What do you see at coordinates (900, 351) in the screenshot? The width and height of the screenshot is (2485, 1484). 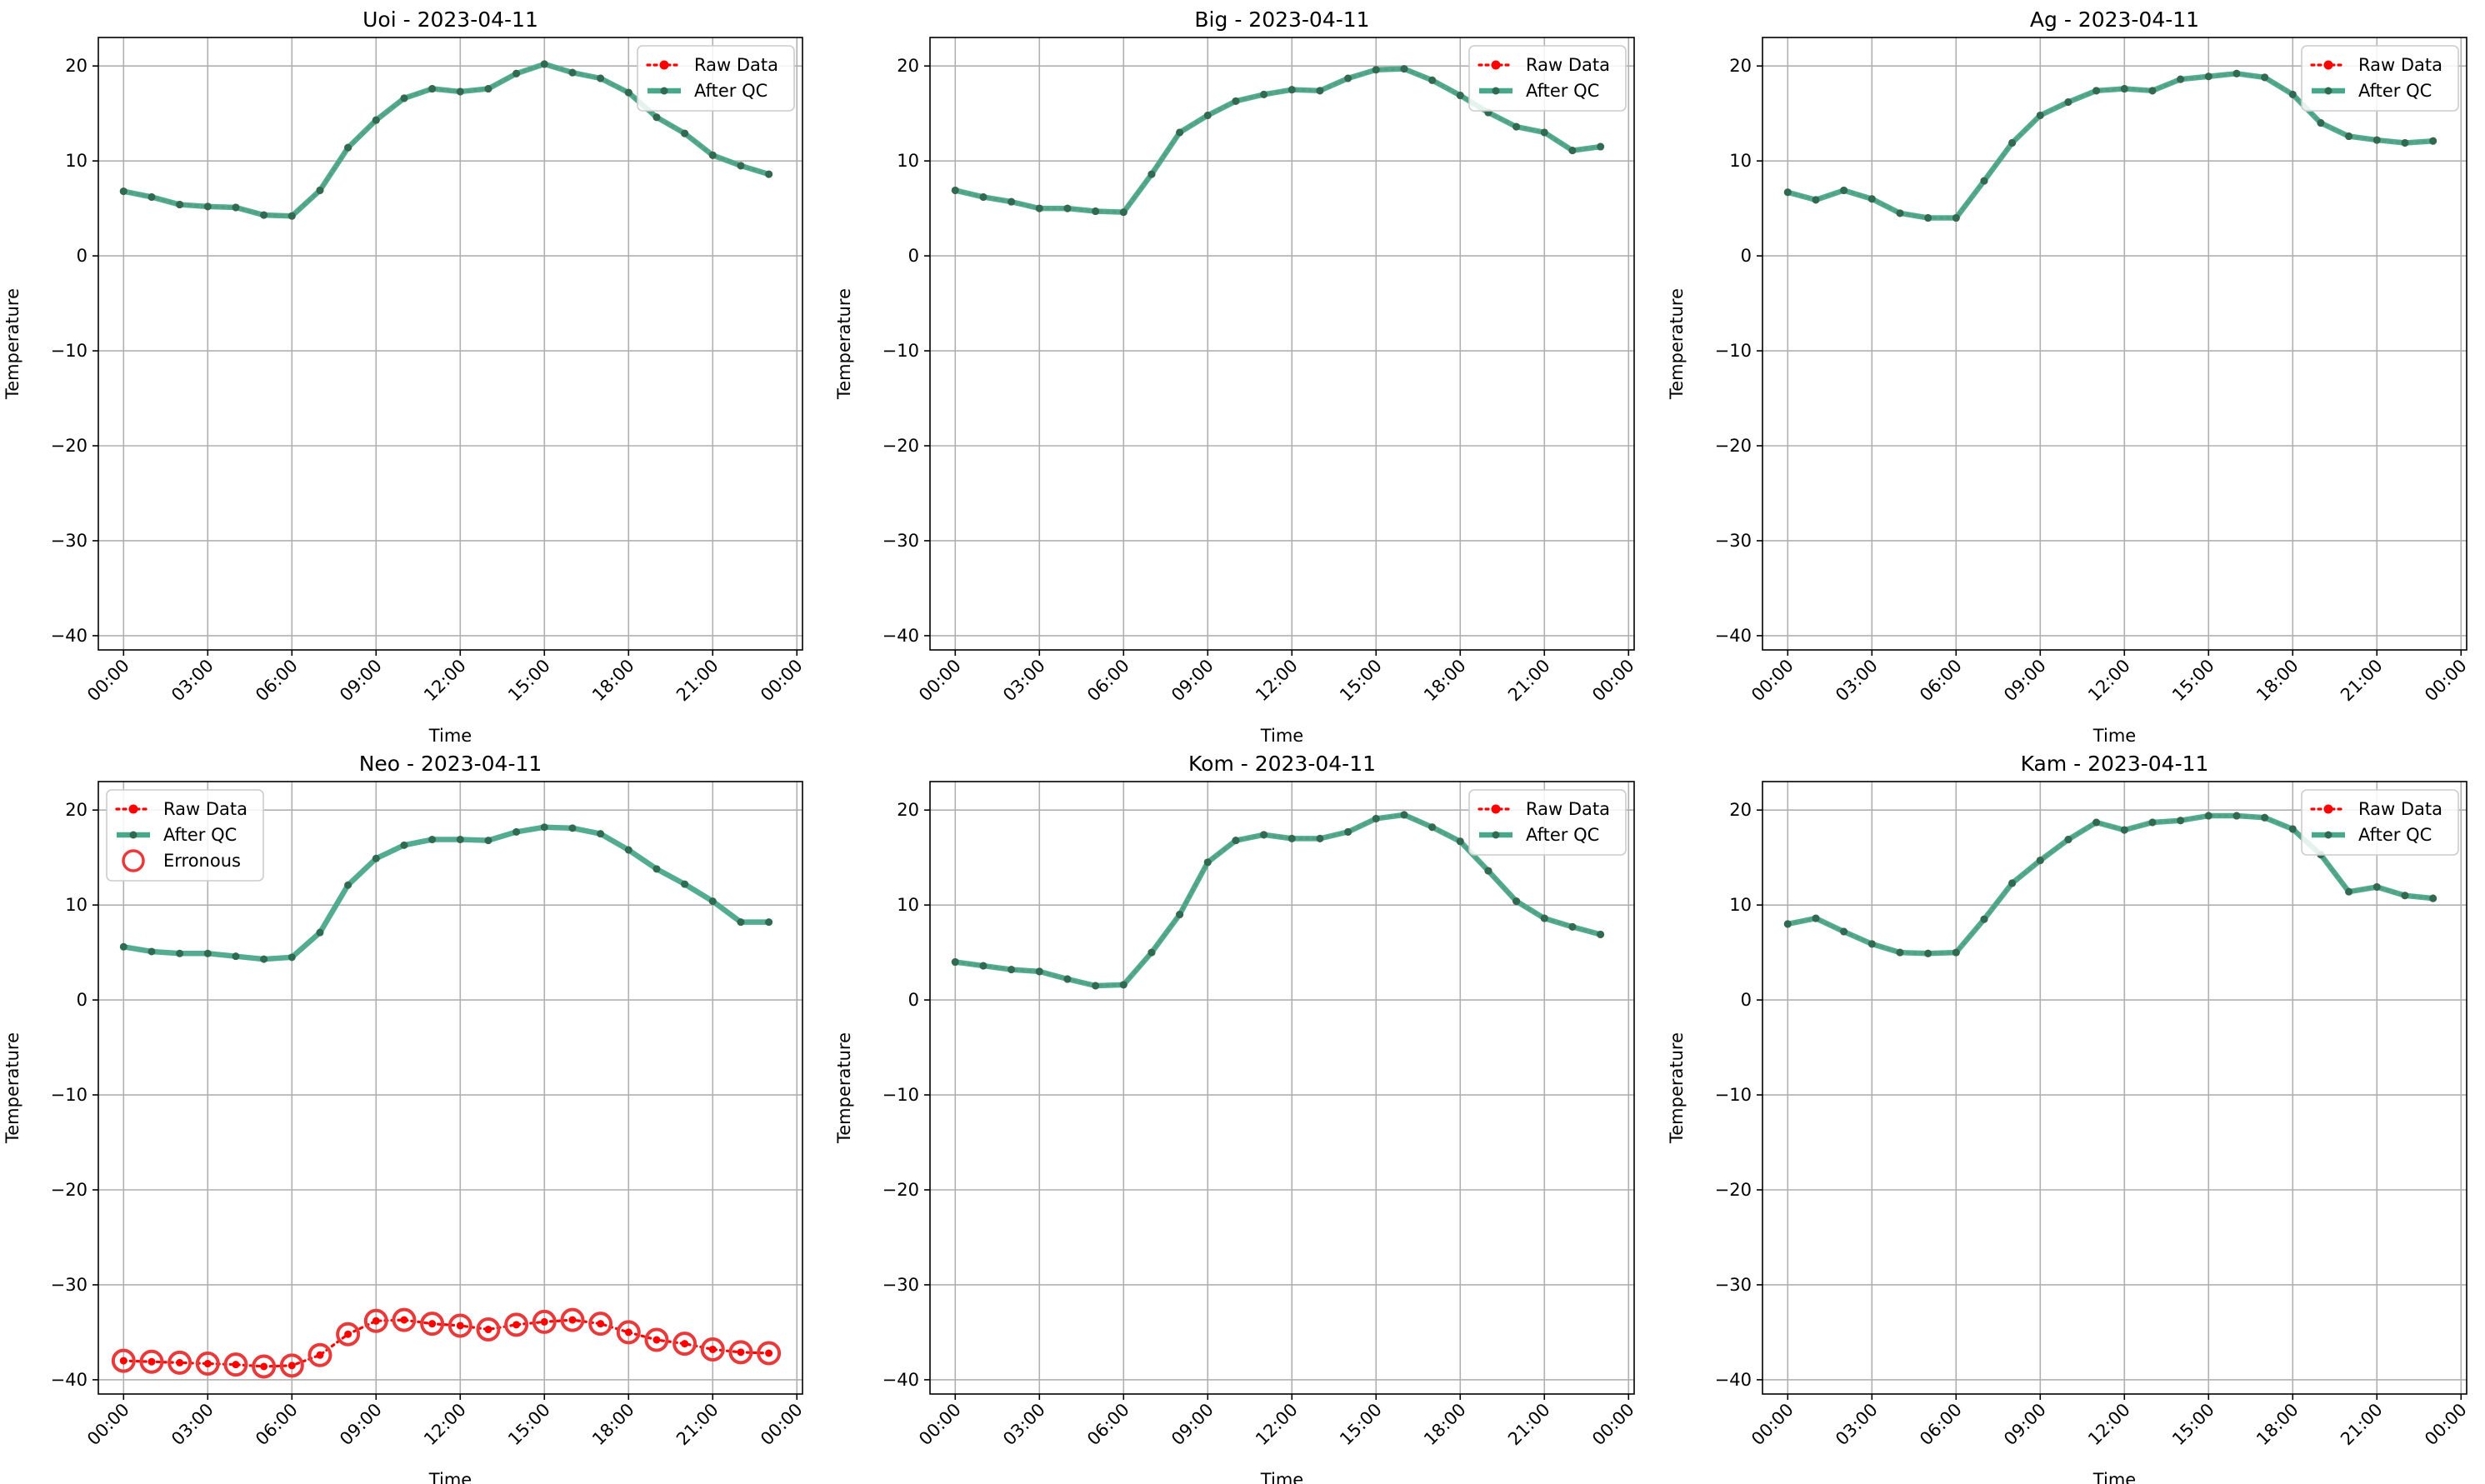 I see `y-tick-label: −10` at bounding box center [900, 351].